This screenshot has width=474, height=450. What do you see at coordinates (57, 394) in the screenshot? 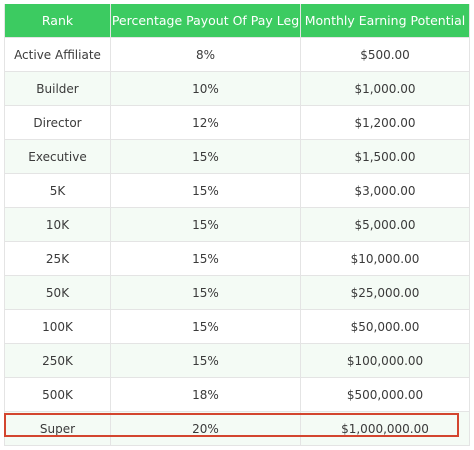
I see `cell-rank: 500K` at bounding box center [57, 394].